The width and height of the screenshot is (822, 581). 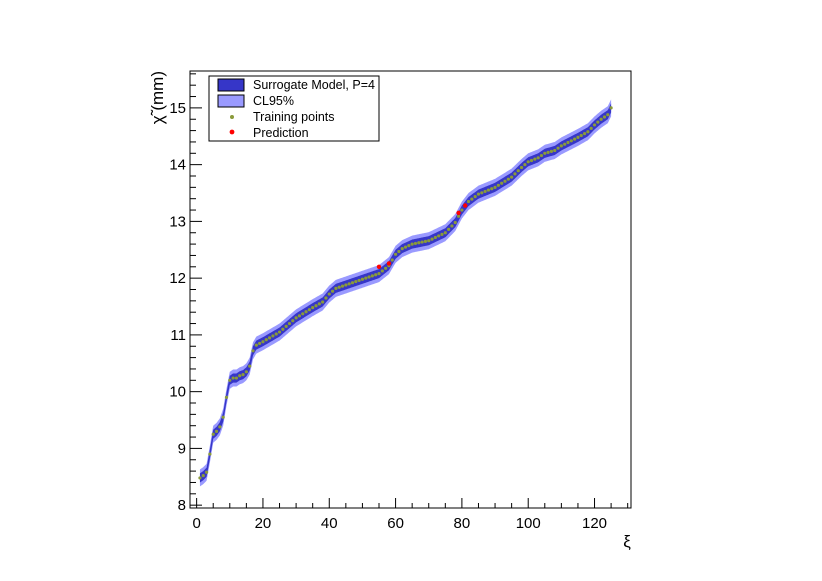 I want to click on legend-label-training: Training points, so click(x=294, y=117).